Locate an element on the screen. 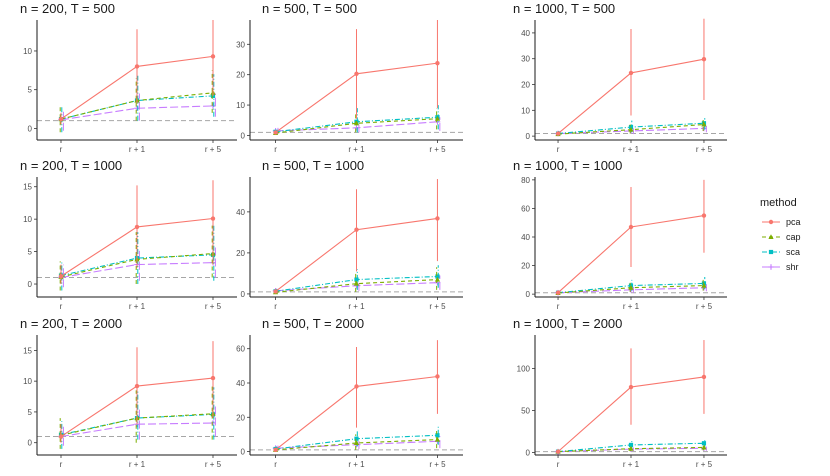 This screenshot has width=830, height=476. legend-item-sca: sca is located at coordinates (781, 252).